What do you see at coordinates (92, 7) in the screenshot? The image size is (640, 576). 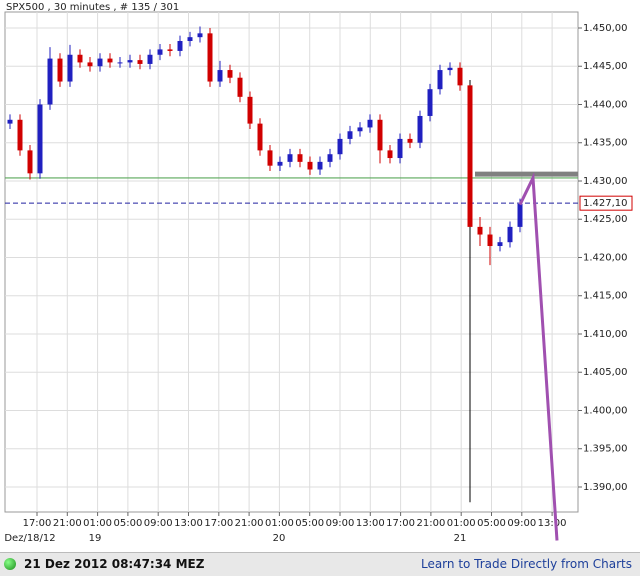 I see `chart-title: SPX500 , 30 minutes , # 135 / 301` at bounding box center [92, 7].